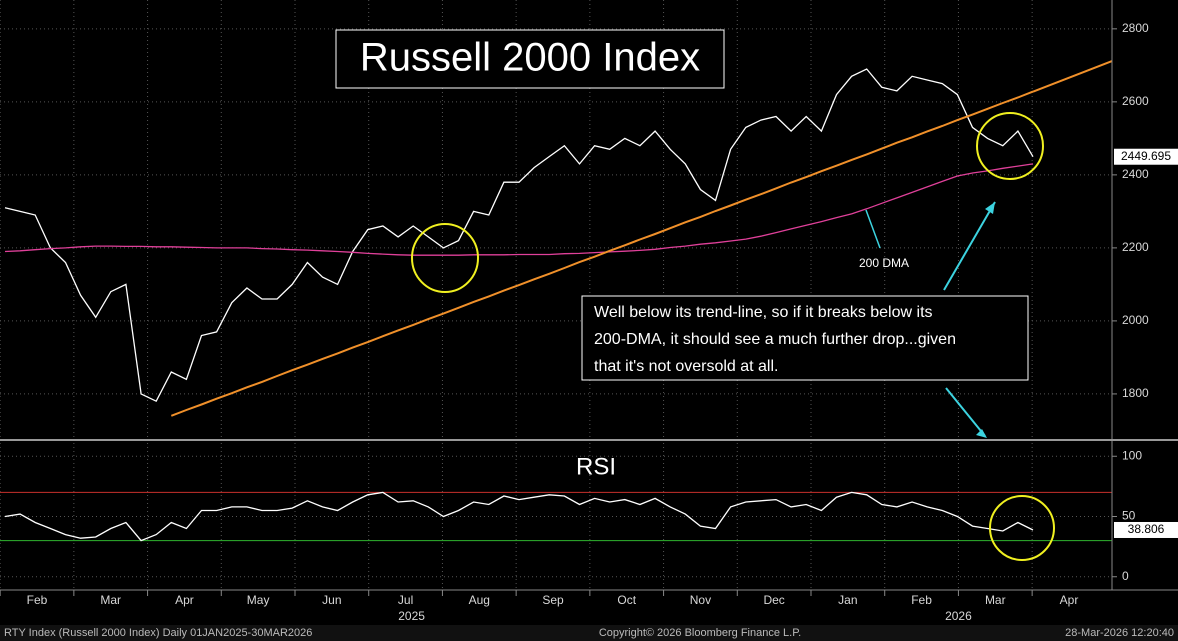  Describe the element at coordinates (686, 366) in the screenshot. I see `annotation-line: that it's not oversold at all.` at that location.